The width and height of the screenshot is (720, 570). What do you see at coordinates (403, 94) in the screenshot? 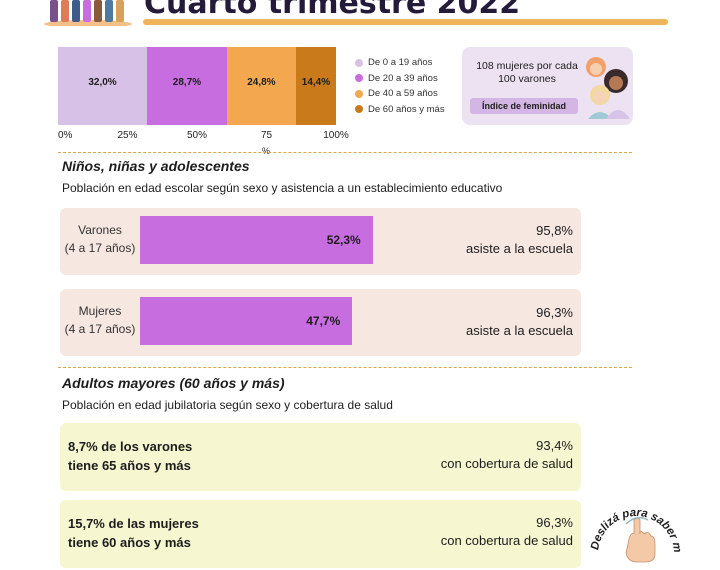
I see `legend-label: De 40 a 59 años` at bounding box center [403, 94].